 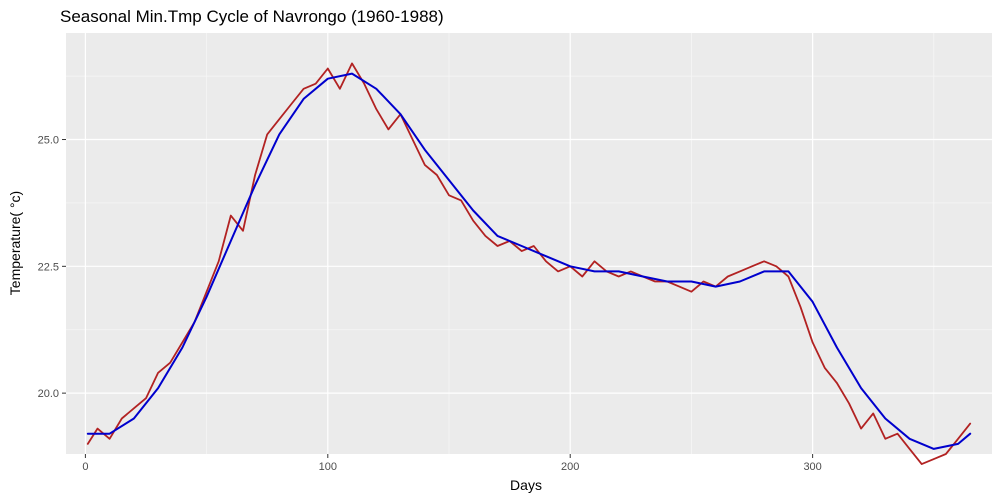 What do you see at coordinates (15, 243) in the screenshot?
I see `y-axis-title: Temperature( °c)` at bounding box center [15, 243].